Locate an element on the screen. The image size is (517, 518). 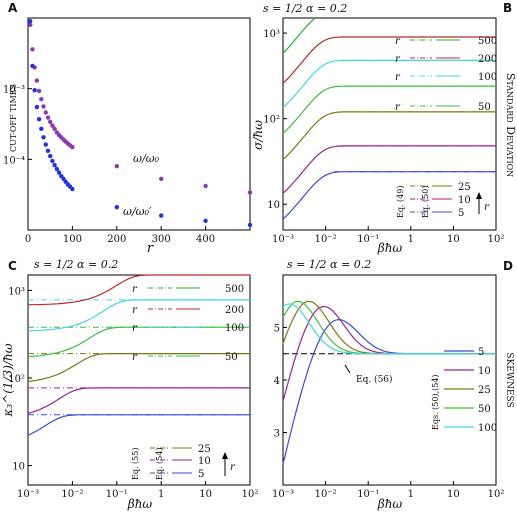
panel-c-xtick-label: 10² is located at coordinates (250, 494).